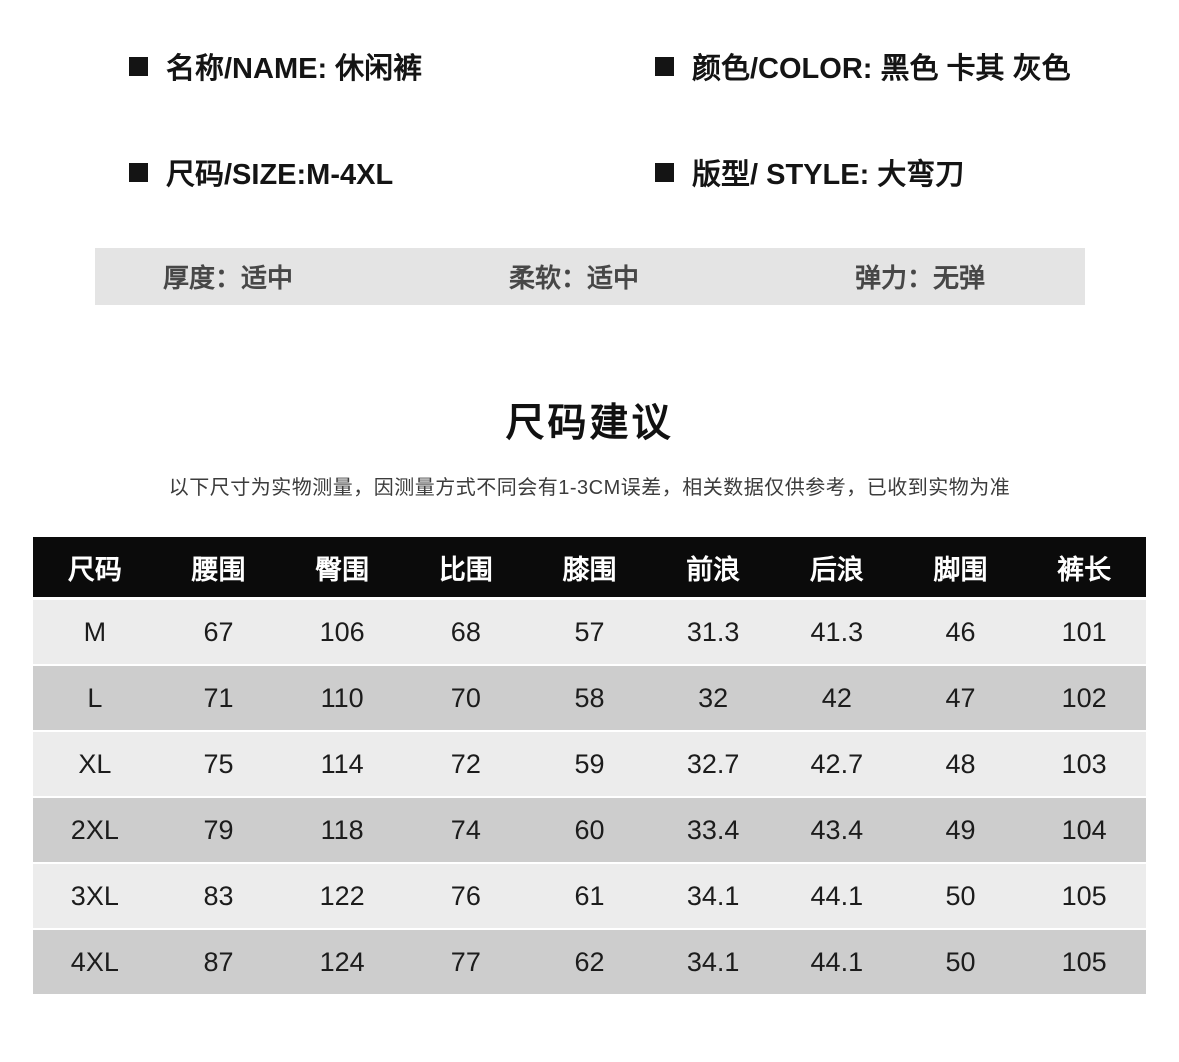  I want to click on column-header: 比围, so click(465, 569).